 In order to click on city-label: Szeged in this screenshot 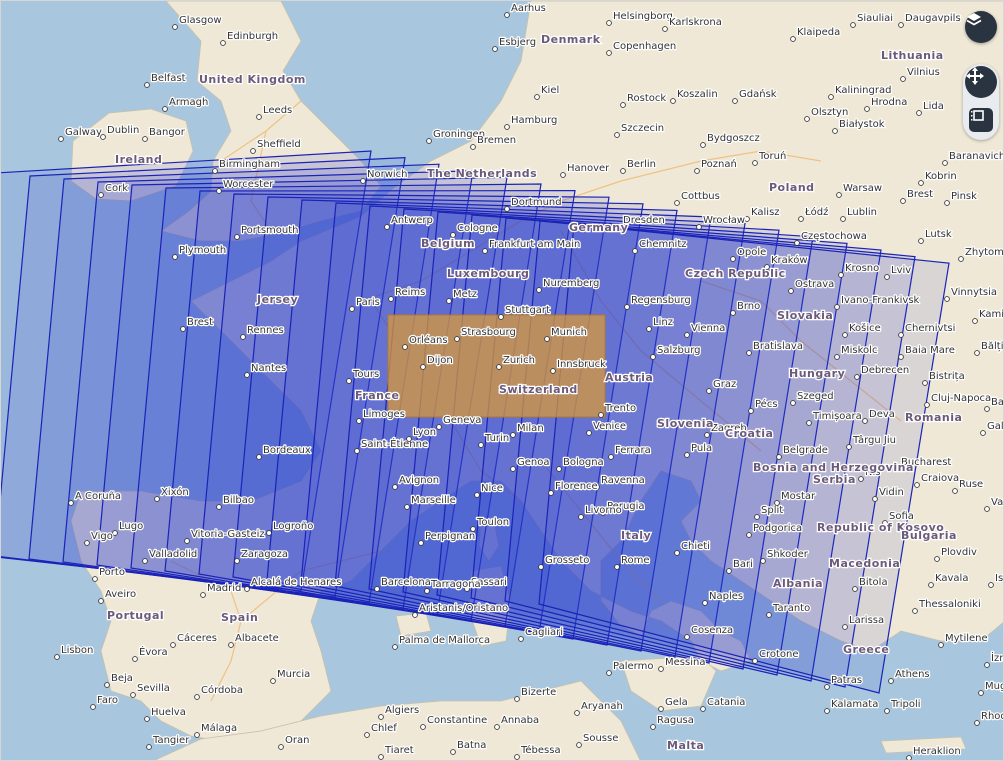, I will do `click(815, 396)`.